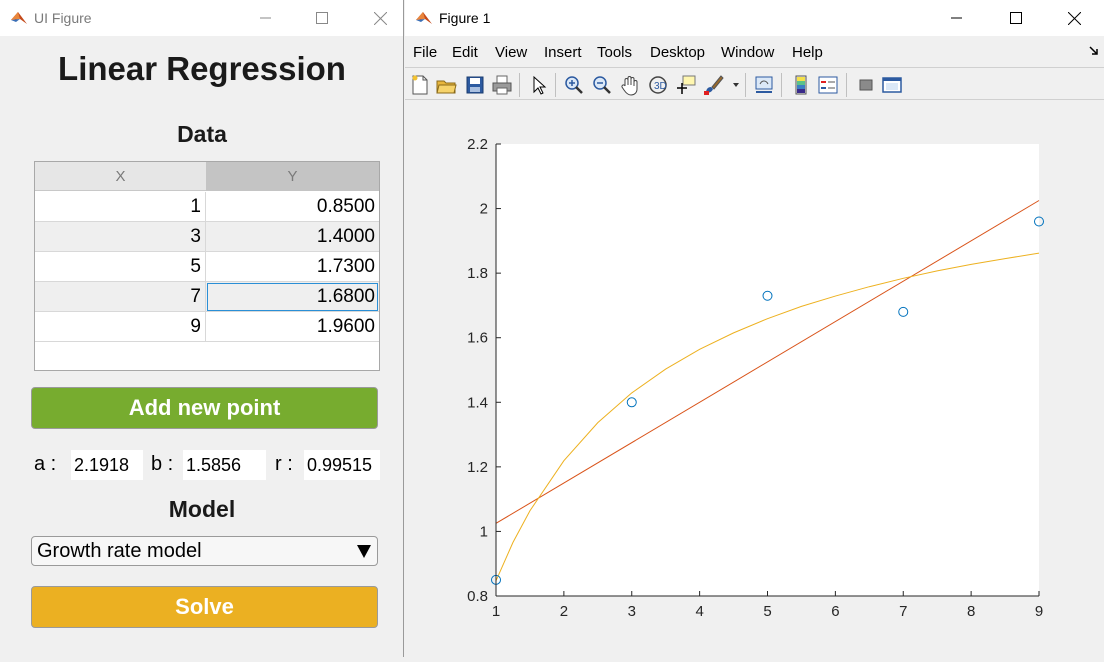 This screenshot has width=1104, height=662. I want to click on r-label: r :, so click(284, 464).